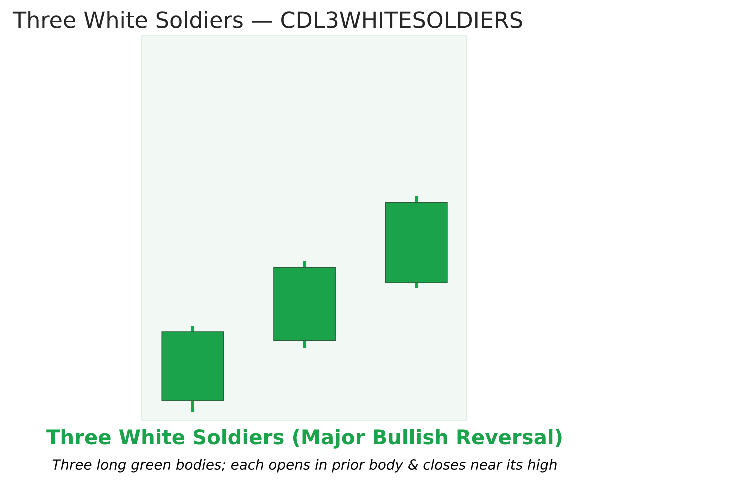 This screenshot has width=744, height=486. Describe the element at coordinates (304, 466) in the screenshot. I see `text: Three long green bodies; each opens in prior body & closes near its high` at that location.